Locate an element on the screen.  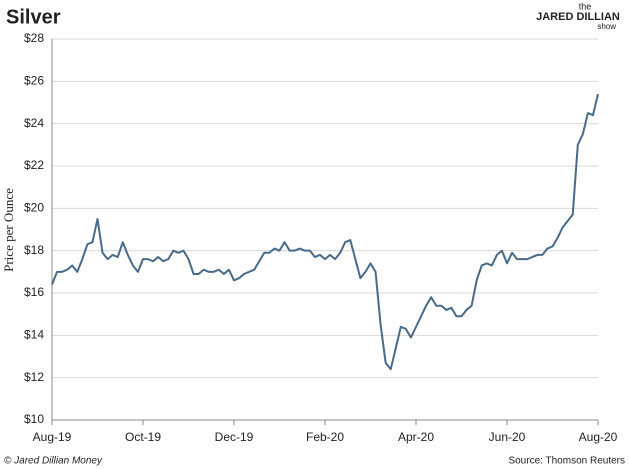
y-axis-label: Price per Ounce is located at coordinates (8, 230).